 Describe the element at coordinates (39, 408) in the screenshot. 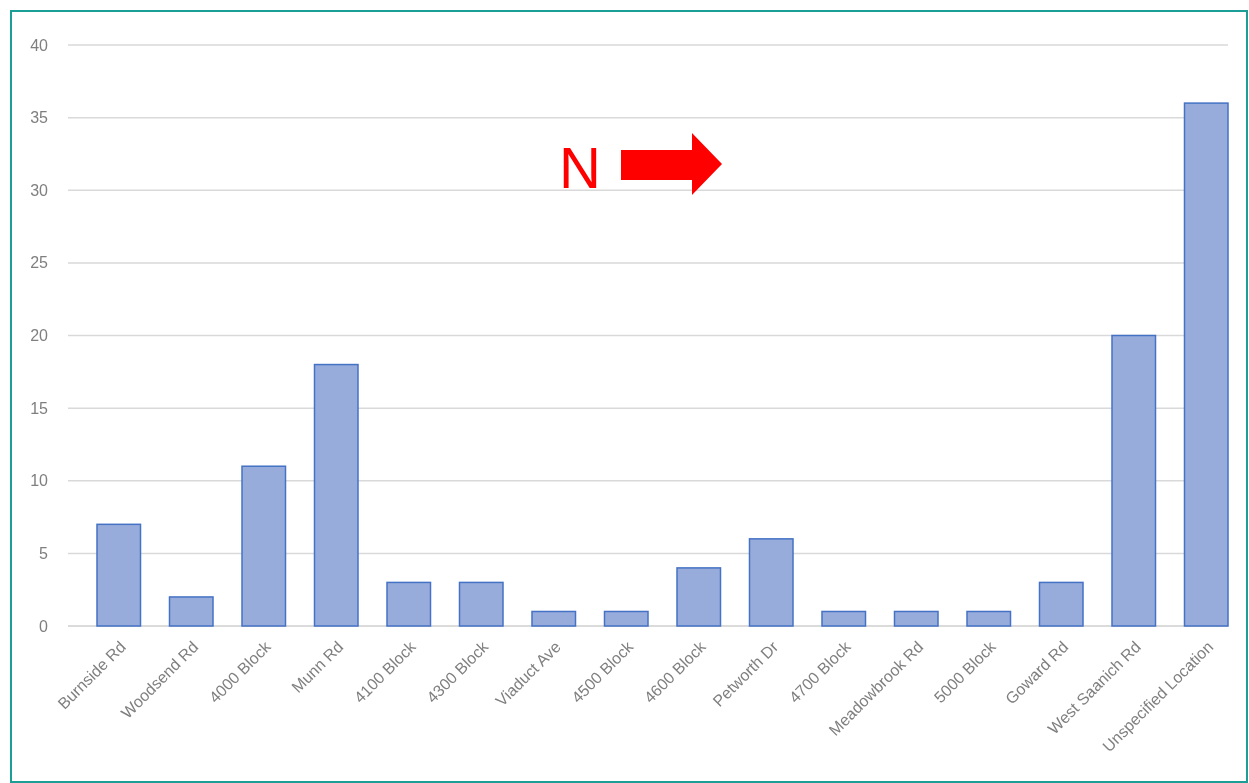

I see `y-tick-label: 15` at that location.